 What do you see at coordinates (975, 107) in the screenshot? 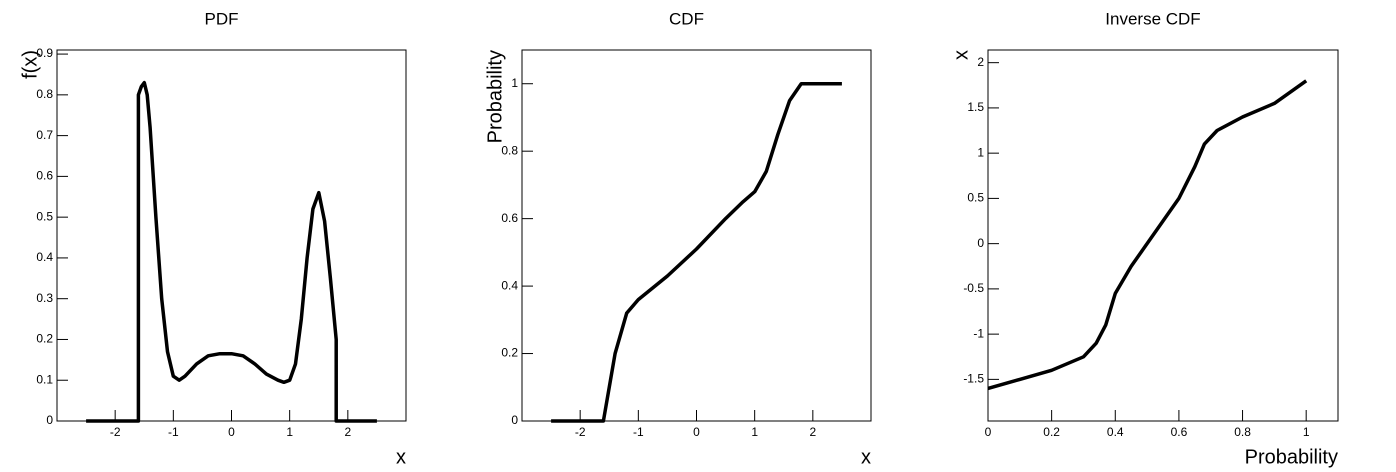
I see `y-tick-label: 1.5` at bounding box center [975, 107].